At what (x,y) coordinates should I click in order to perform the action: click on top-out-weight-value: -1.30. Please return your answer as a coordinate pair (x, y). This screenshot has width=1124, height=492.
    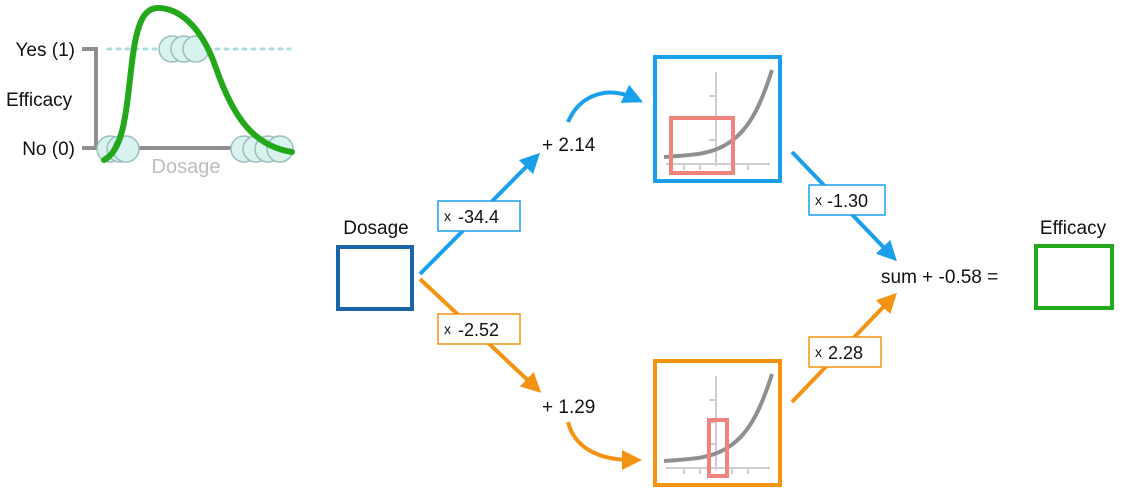
    Looking at the image, I should click on (847, 201).